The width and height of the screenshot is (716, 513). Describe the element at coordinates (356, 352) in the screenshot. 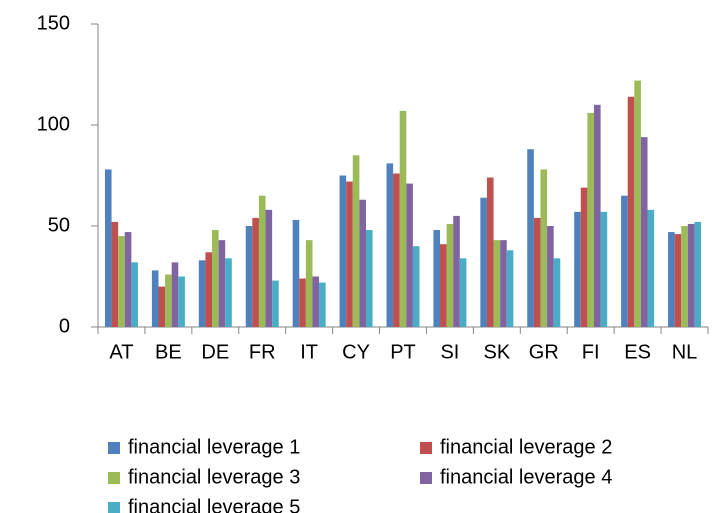

I see `x-tick-label: CY` at that location.